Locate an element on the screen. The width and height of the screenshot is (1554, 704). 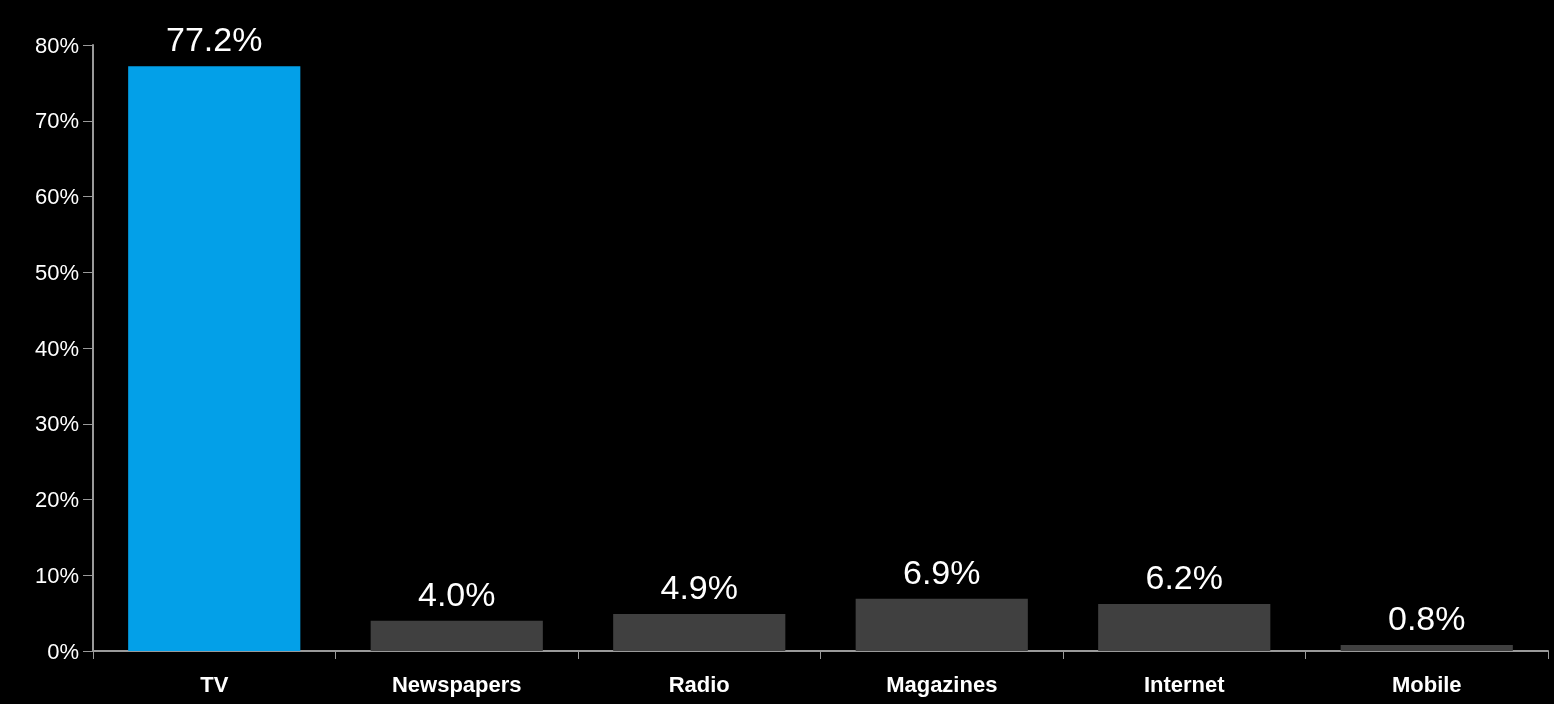
x-tick-label: Radio is located at coordinates (699, 684).